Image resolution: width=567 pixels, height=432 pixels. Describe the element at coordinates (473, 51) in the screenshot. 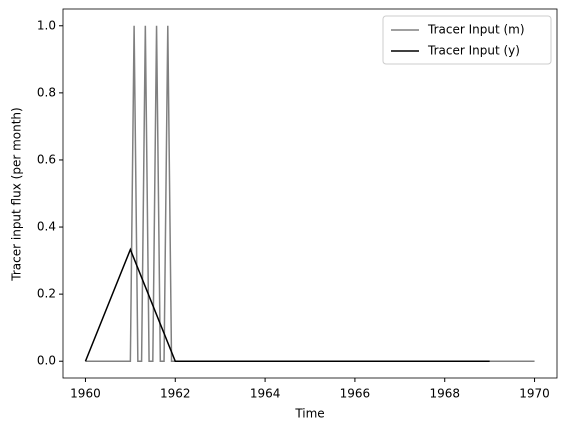

I see `legend-label: Tracer Input (y)` at that location.